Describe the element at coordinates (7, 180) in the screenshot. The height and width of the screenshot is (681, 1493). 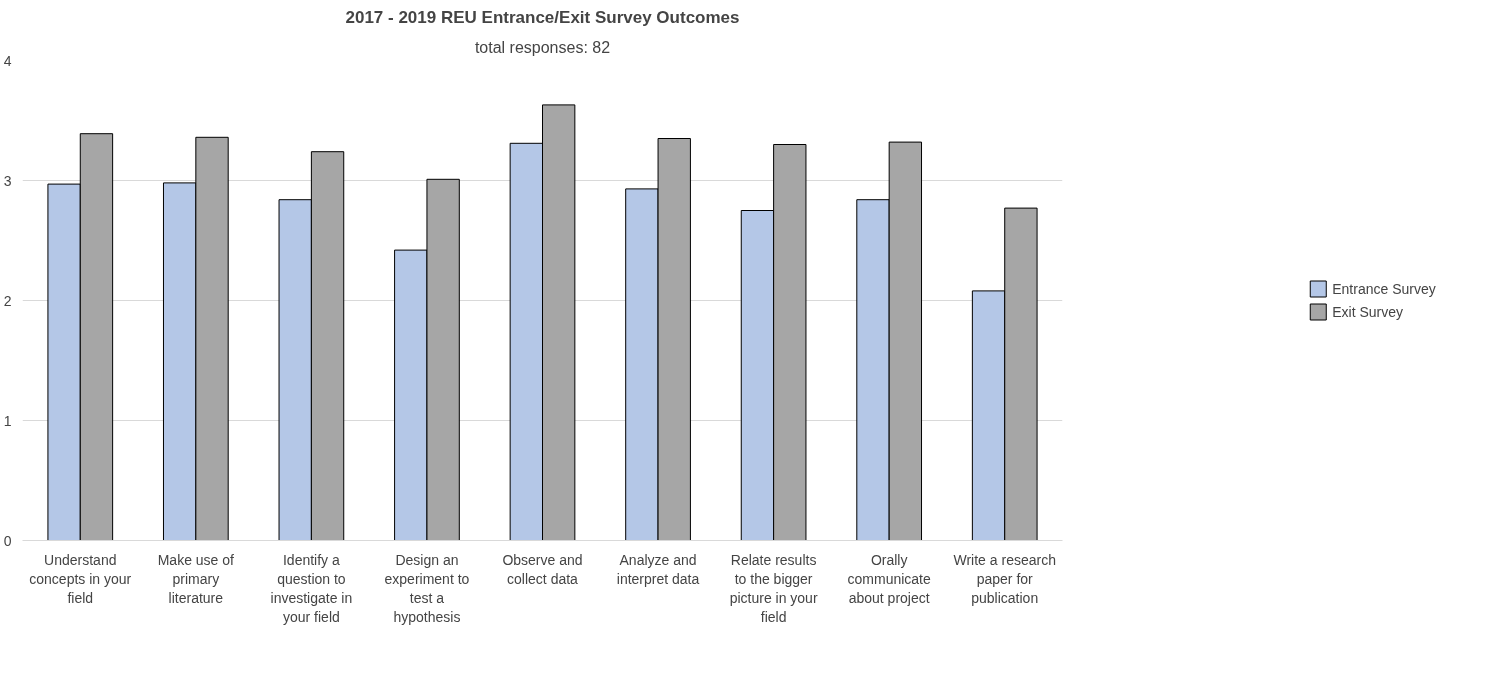
I see `y-tick-label: 3` at that location.